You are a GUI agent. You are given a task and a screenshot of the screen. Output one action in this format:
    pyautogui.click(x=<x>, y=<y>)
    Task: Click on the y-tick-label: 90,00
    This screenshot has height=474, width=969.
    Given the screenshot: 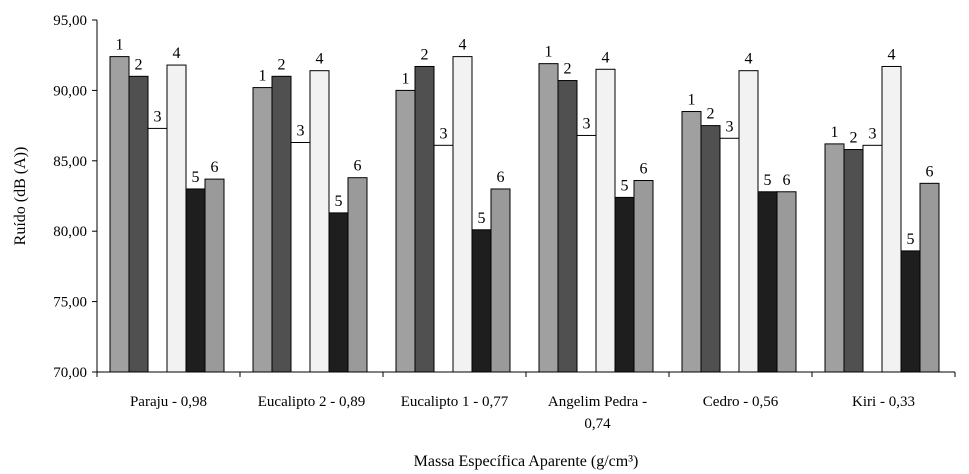 What is the action you would take?
    pyautogui.click(x=70, y=91)
    